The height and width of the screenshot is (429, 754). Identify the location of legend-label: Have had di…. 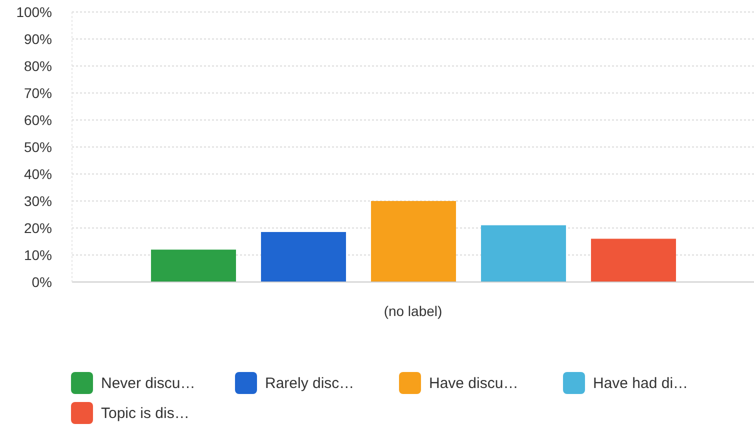
(640, 383).